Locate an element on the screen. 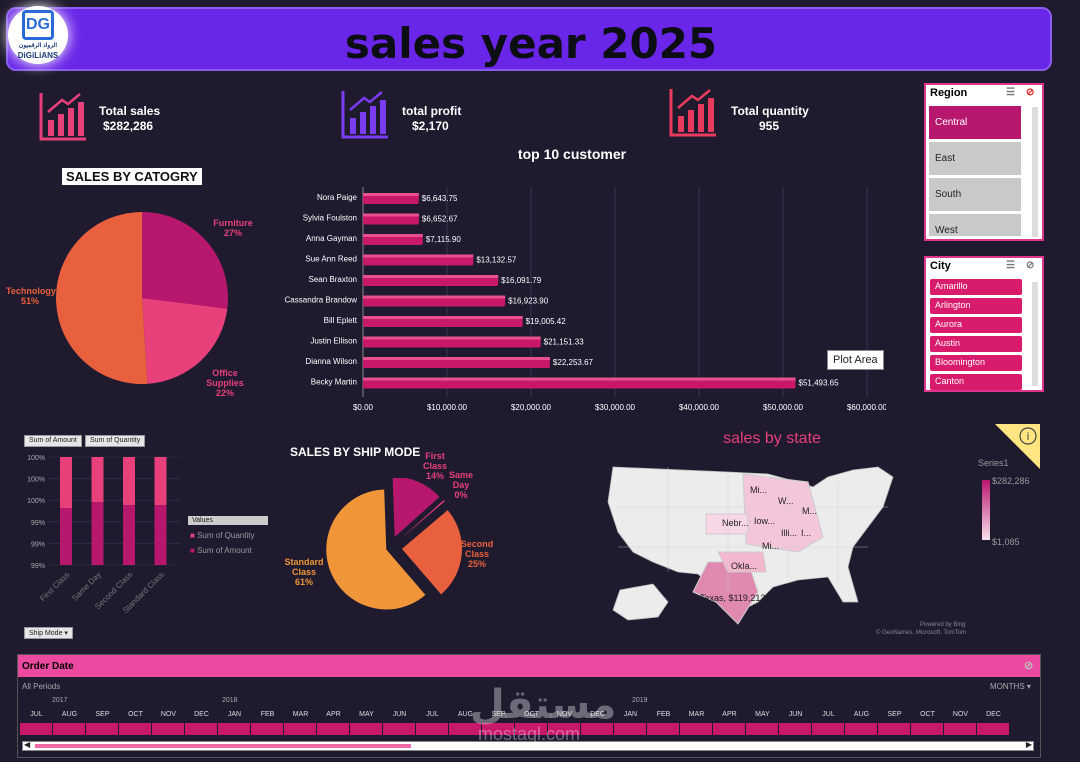 The height and width of the screenshot is (762, 1080). scroll-right-icon: ▶ is located at coordinates (1028, 744).